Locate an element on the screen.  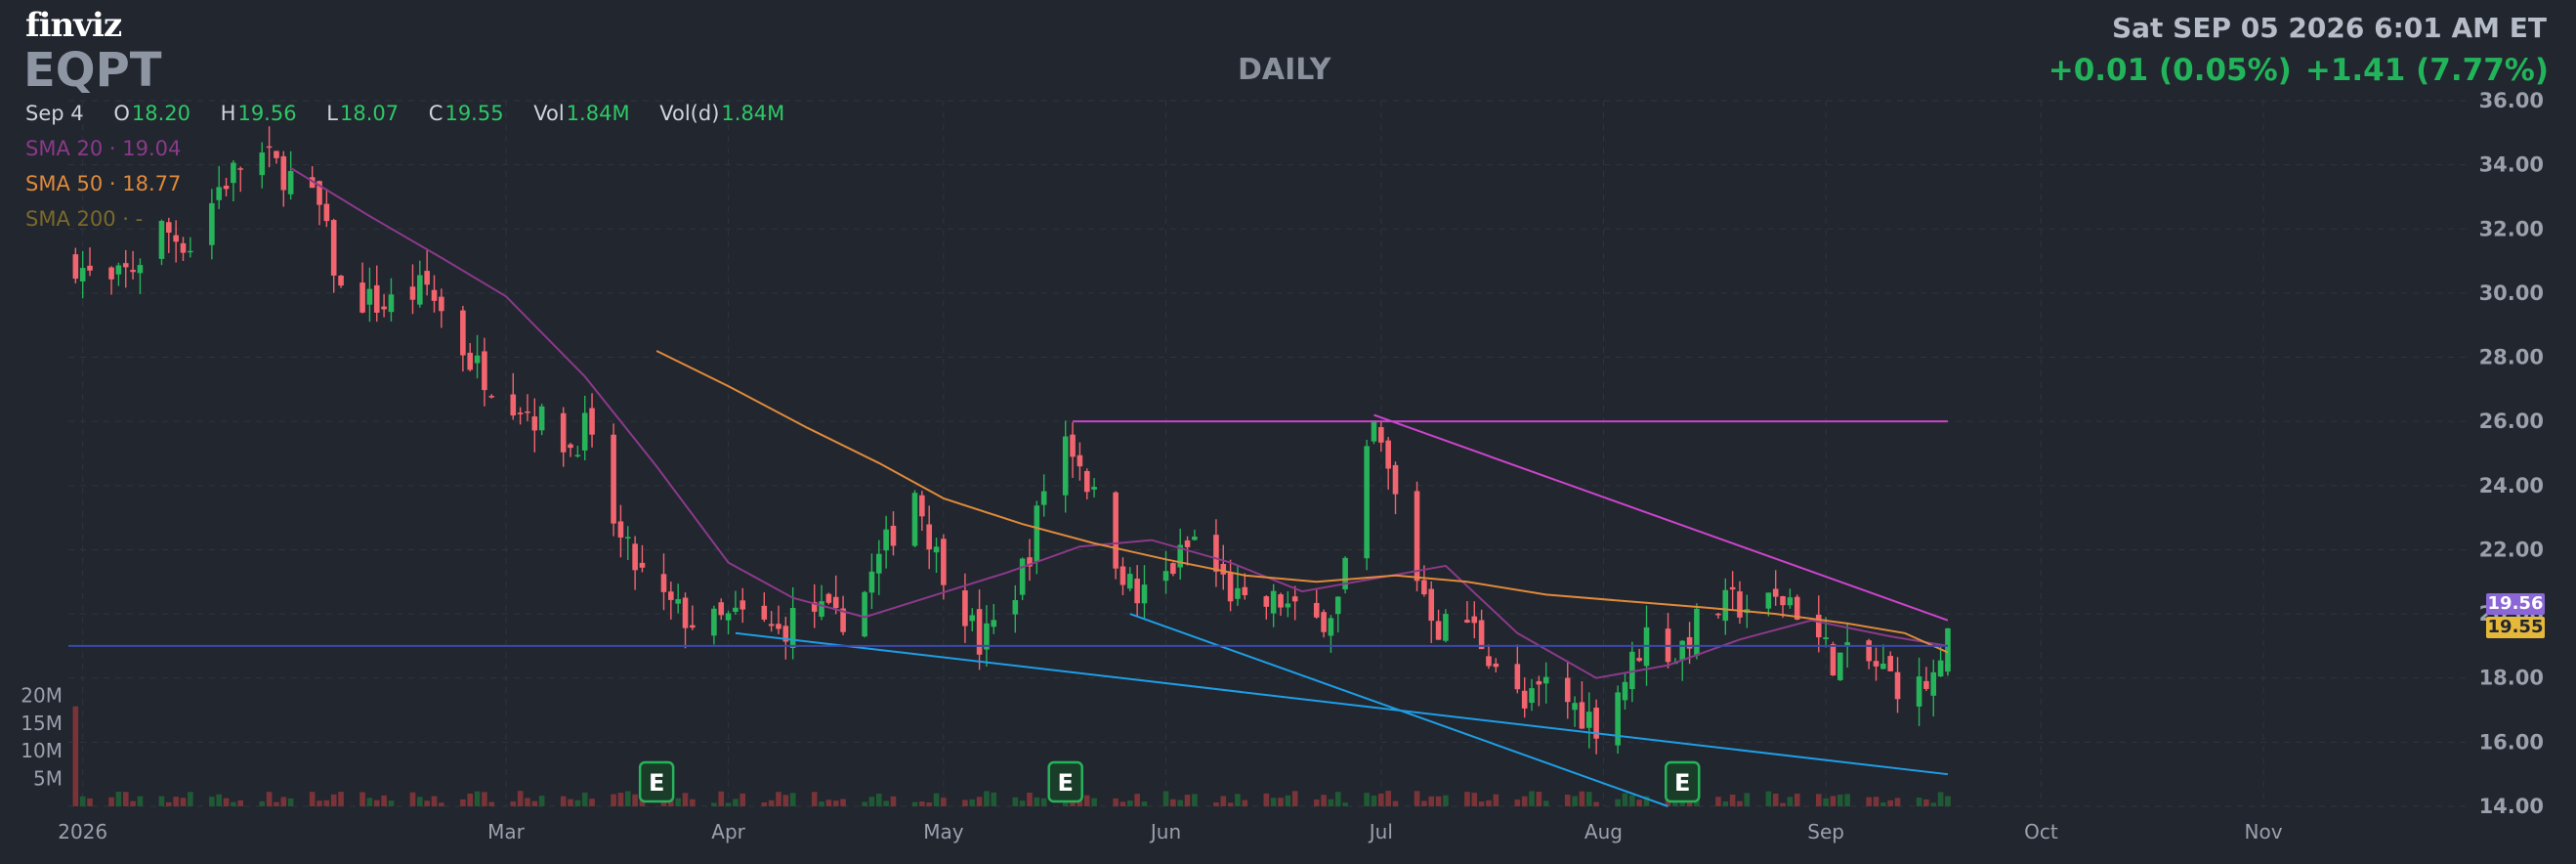
y-tick-label: 30.00 is located at coordinates (2511, 293).